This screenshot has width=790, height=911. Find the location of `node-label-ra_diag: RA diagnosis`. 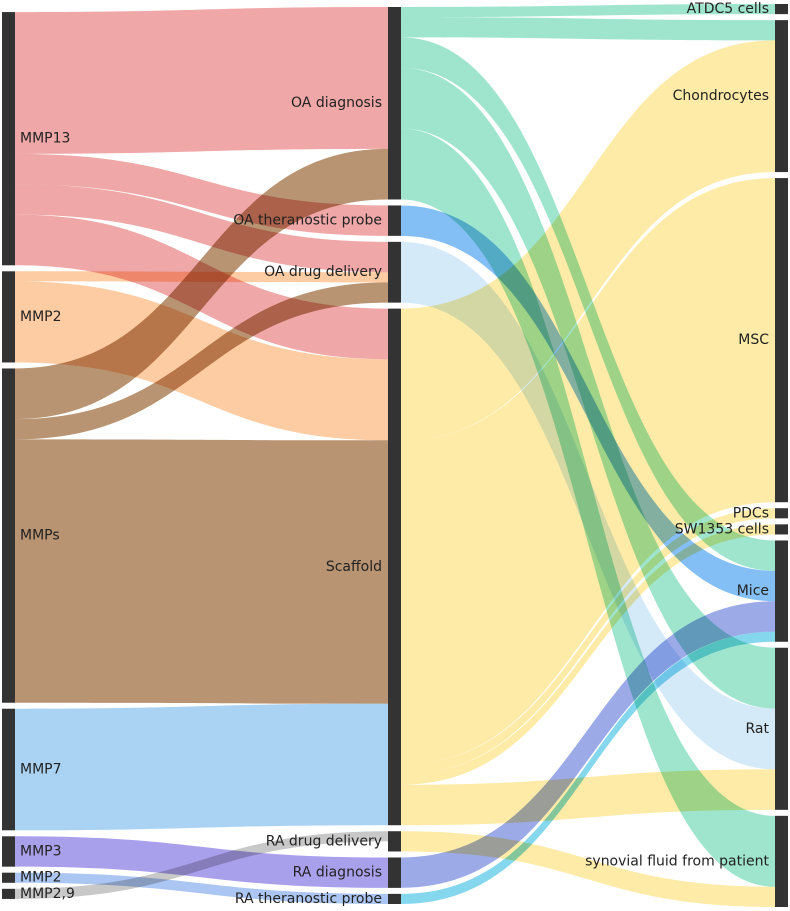

node-label-ra_diag: RA diagnosis is located at coordinates (337, 873).